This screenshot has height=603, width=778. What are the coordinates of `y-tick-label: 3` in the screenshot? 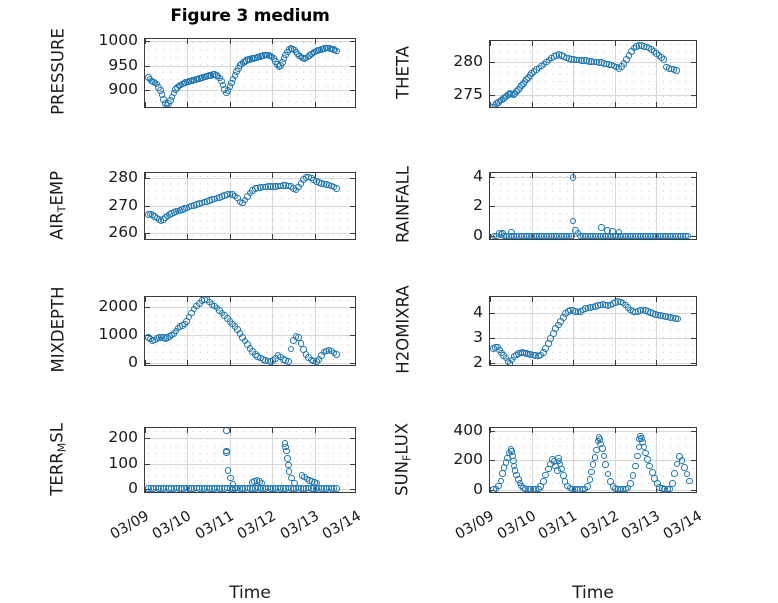 It's located at (478, 336).